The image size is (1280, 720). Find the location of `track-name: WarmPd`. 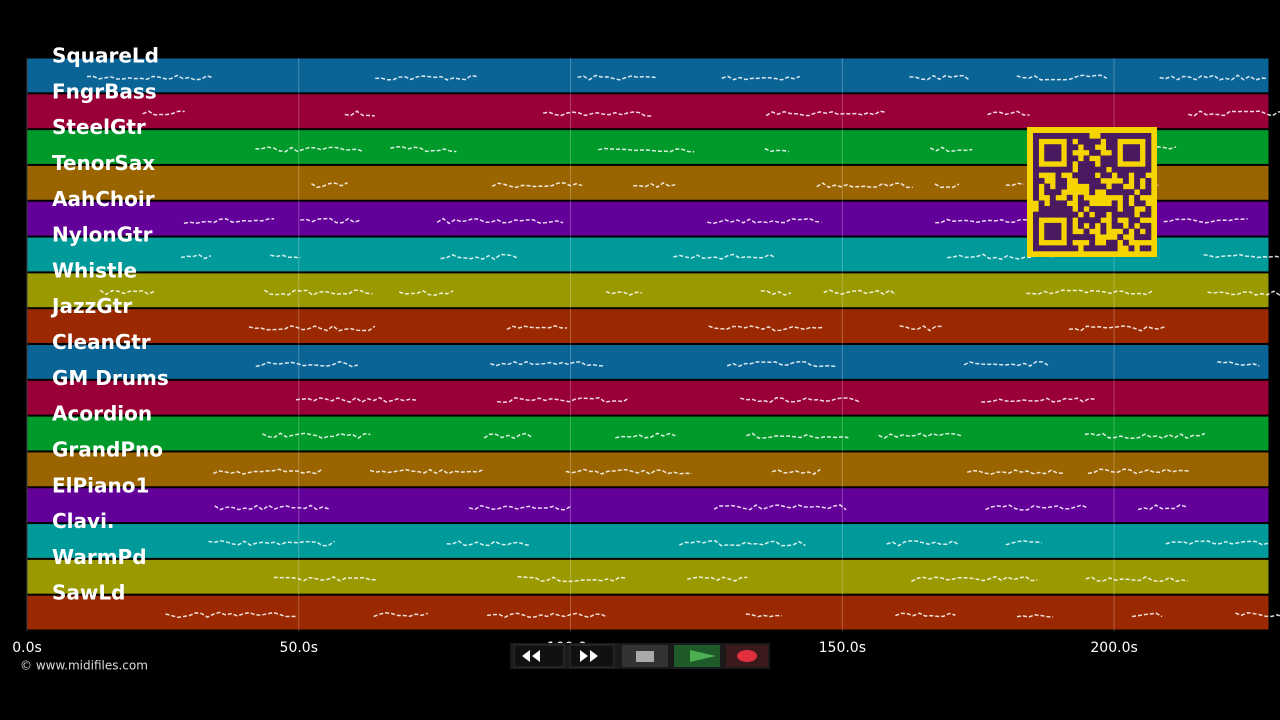

track-name: WarmPd is located at coordinates (99, 557).